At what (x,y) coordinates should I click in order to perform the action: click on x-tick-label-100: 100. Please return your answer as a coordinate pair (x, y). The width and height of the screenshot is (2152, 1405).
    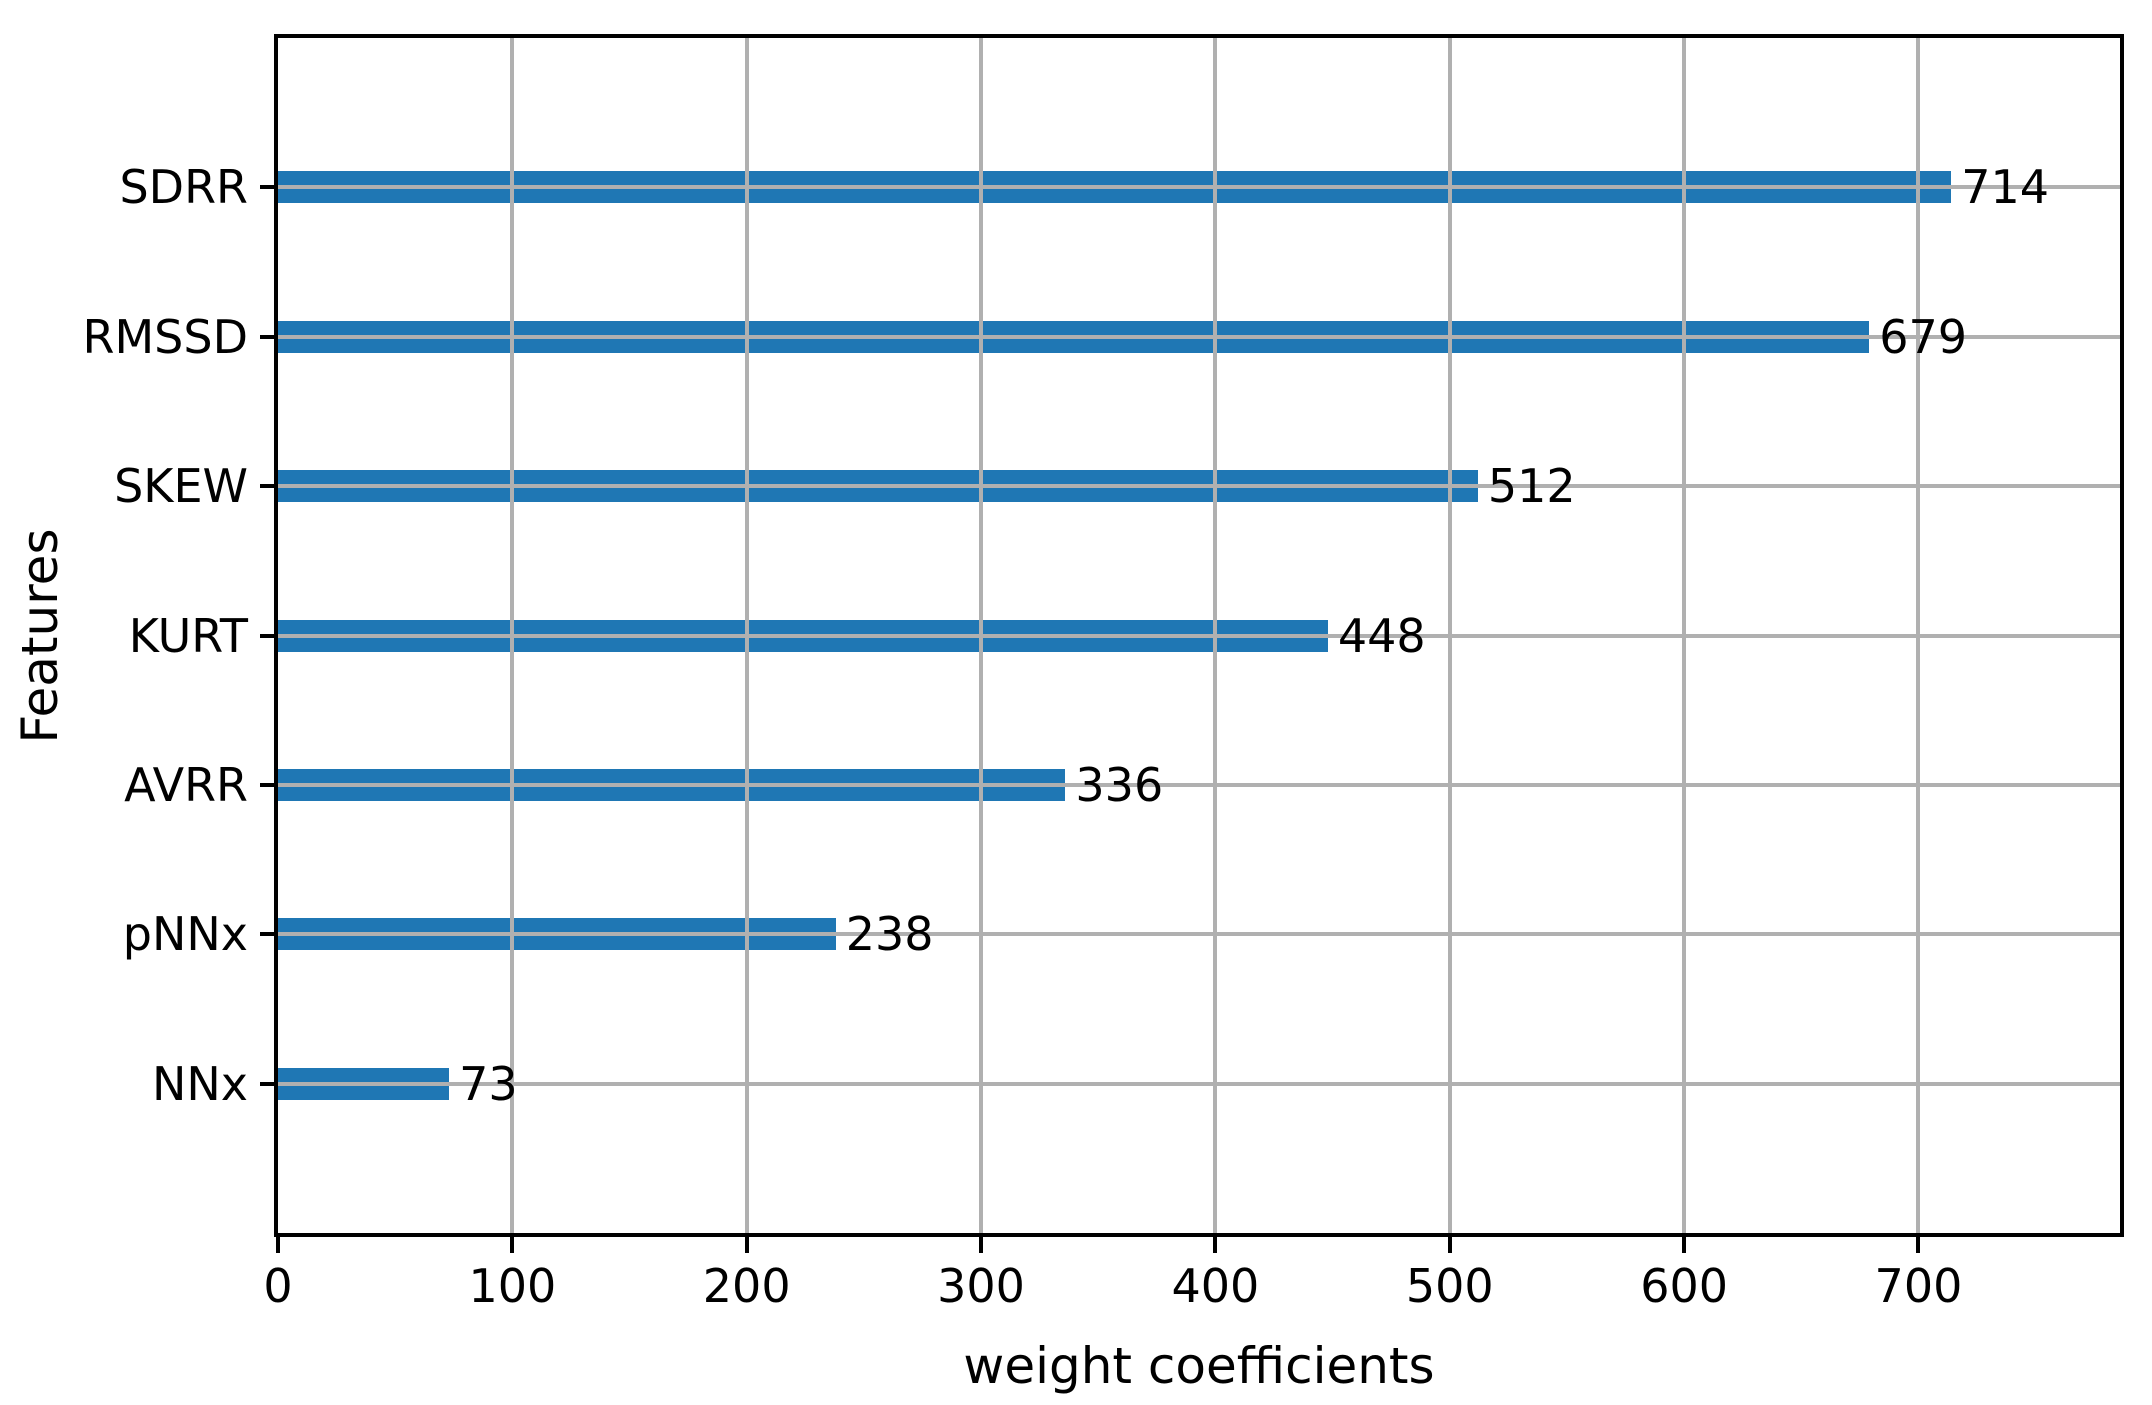
    Looking at the image, I should click on (512, 1286).